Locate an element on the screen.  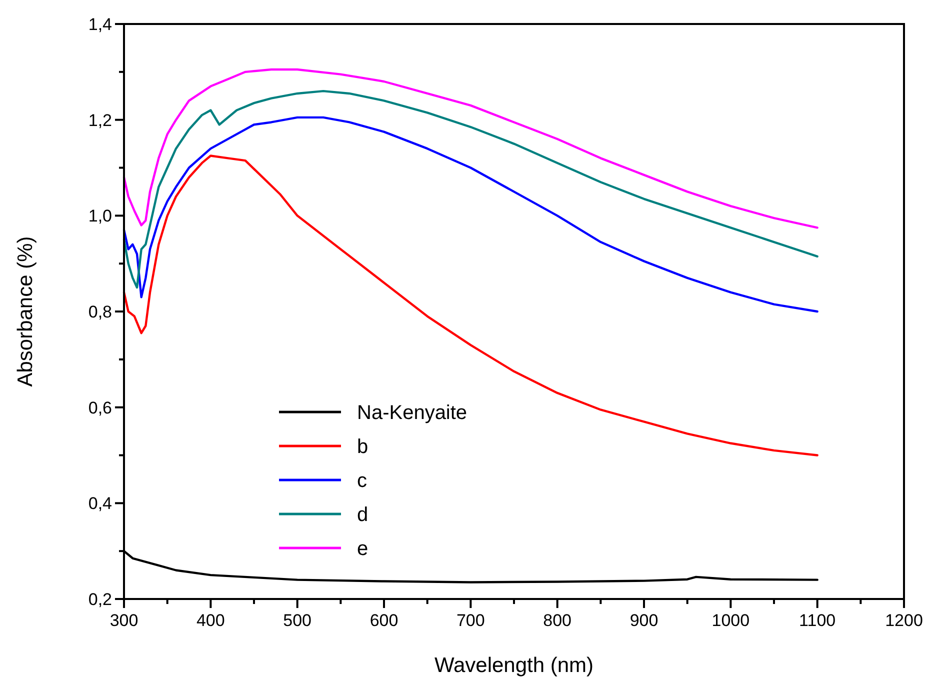
x-tick-label: 600 is located at coordinates (384, 620).